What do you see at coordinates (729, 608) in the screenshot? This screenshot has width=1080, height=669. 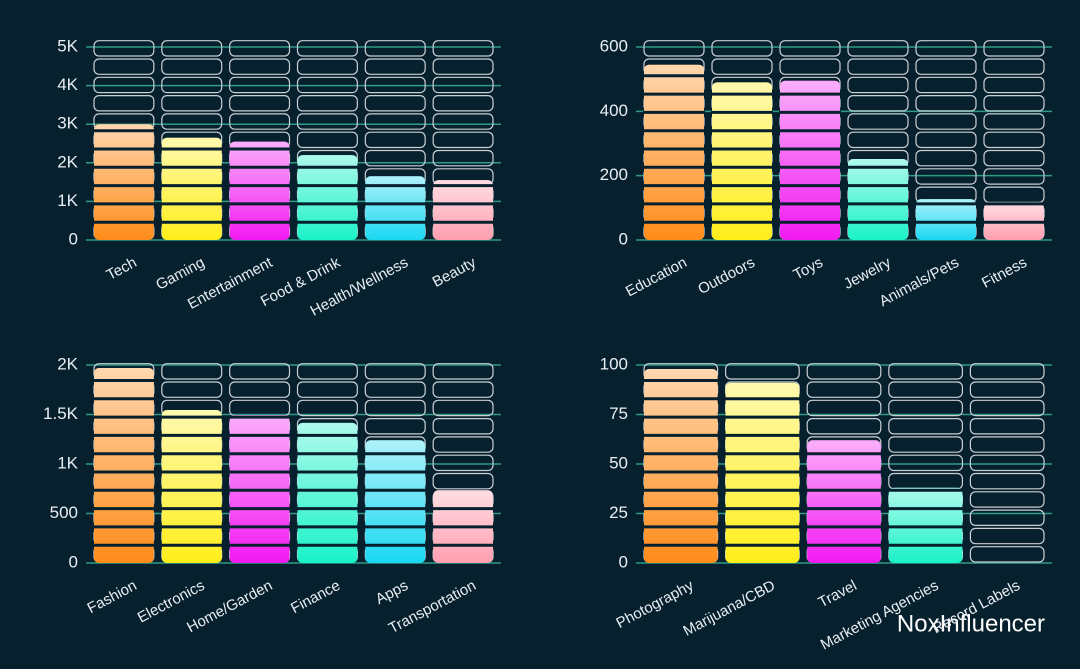 I see `x-tick-label: Marijuana/CBD` at bounding box center [729, 608].